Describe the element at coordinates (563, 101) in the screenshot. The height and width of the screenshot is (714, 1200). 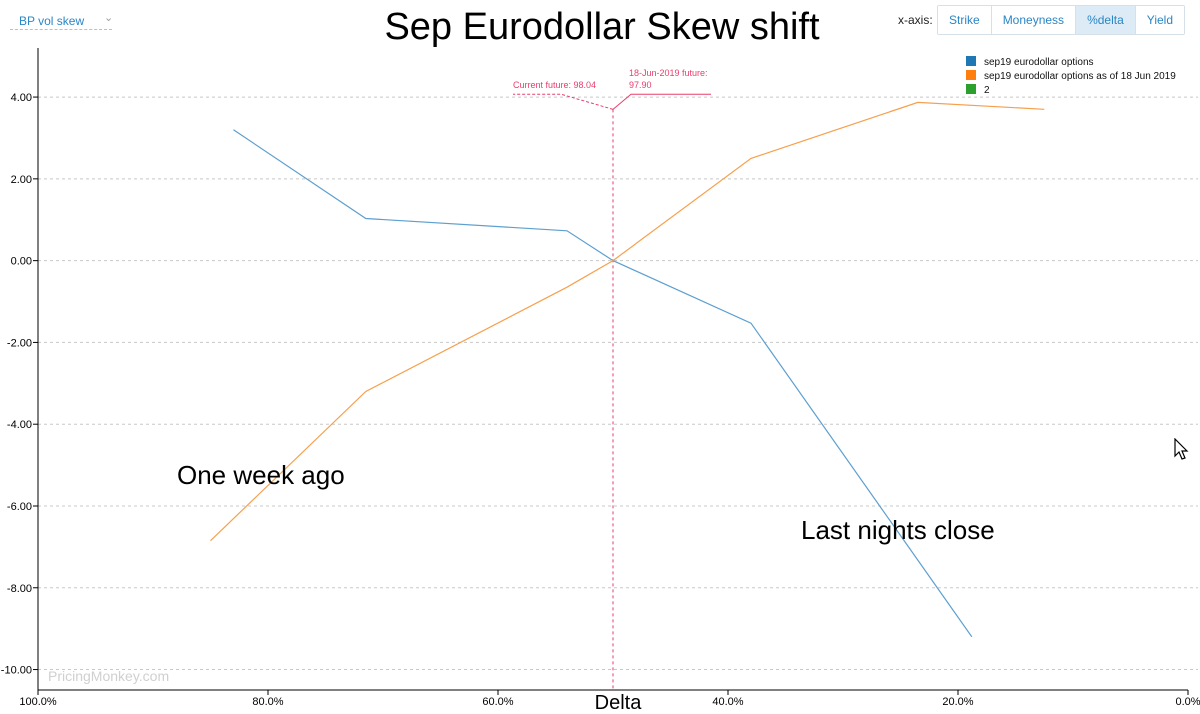
I see `current-future-leader` at that location.